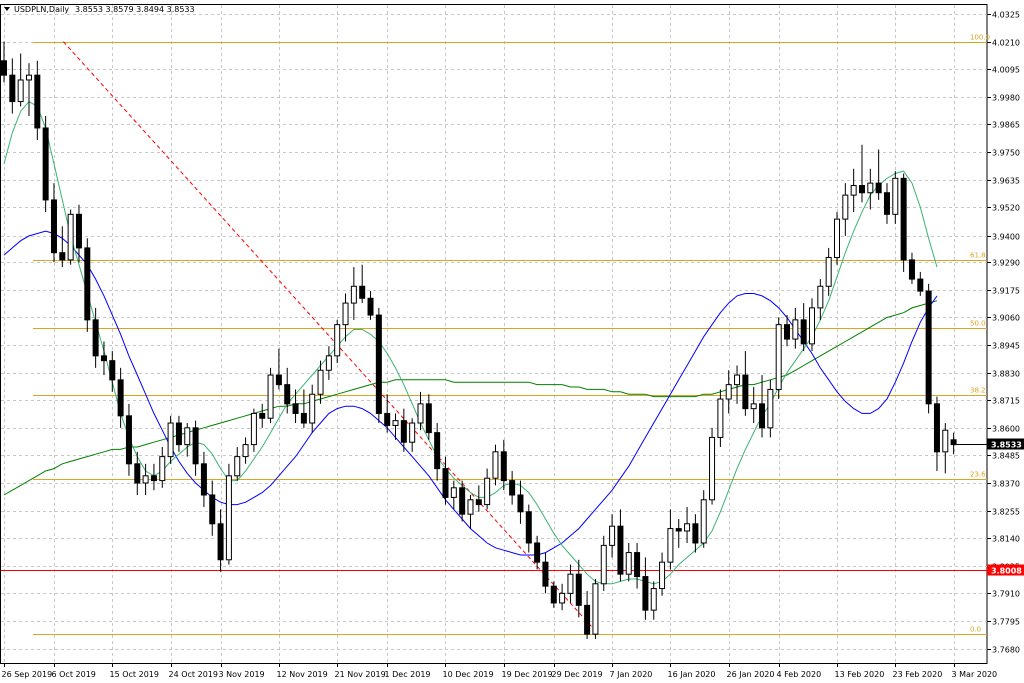  What do you see at coordinates (74, 674) in the screenshot?
I see `x-tick-label: 6 Oct 2019` at bounding box center [74, 674].